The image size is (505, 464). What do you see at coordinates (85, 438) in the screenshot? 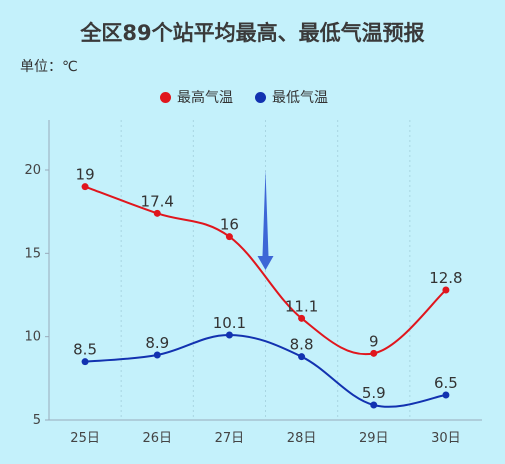
I see `x-tick-label: 25日` at bounding box center [85, 438].